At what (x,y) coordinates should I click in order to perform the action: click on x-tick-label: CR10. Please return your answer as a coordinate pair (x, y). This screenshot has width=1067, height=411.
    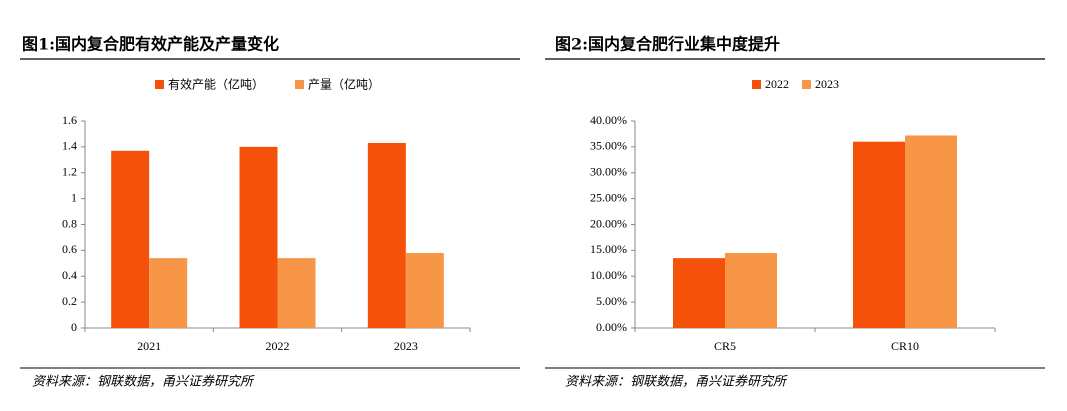
    Looking at the image, I should click on (905, 346).